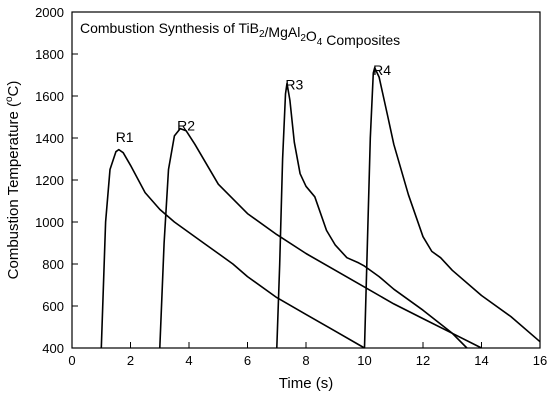  Describe the element at coordinates (186, 126) in the screenshot. I see `series-label-r2: R2` at that location.